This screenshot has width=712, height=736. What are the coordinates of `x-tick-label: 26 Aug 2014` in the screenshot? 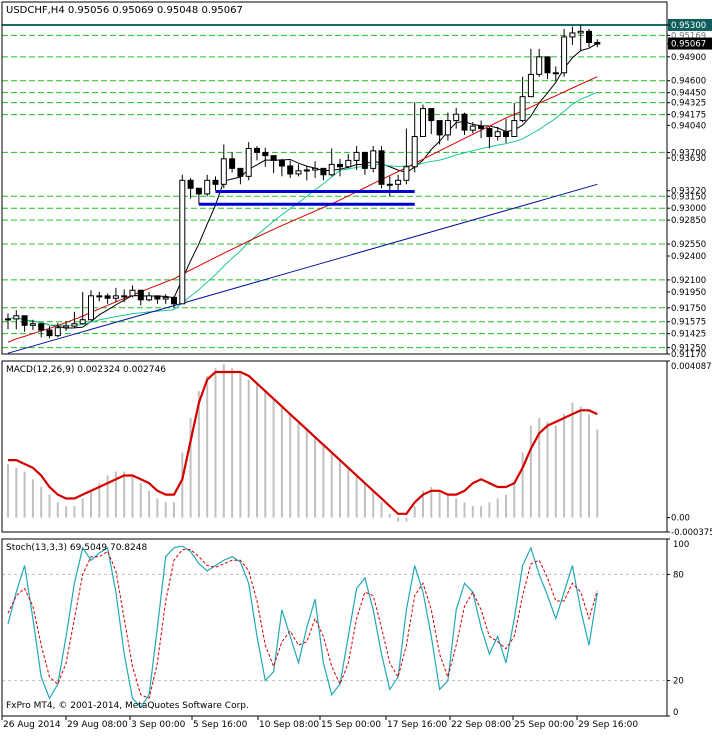 It's located at (32, 725).